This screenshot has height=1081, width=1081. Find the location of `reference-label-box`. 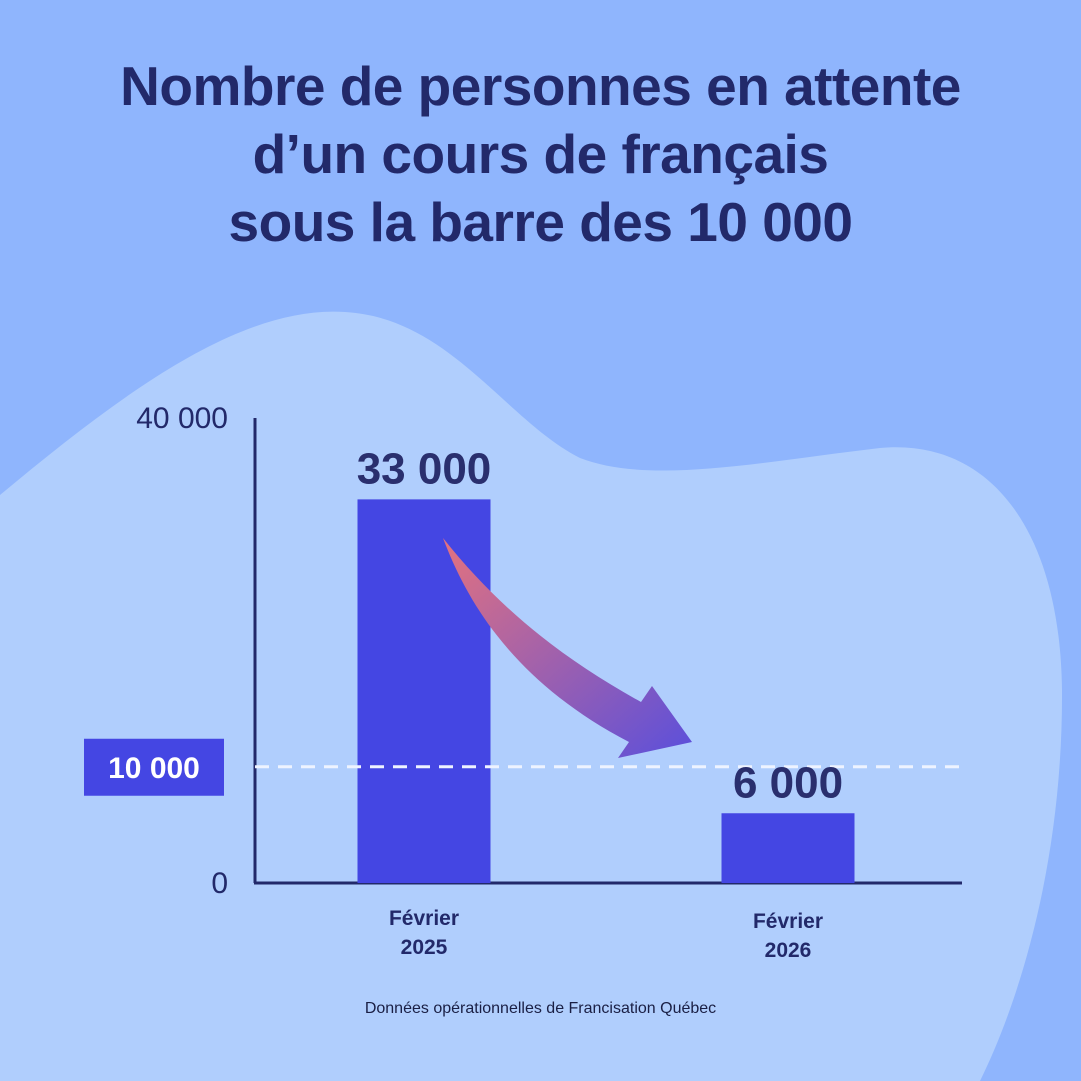

reference-label-box is located at coordinates (154, 767).